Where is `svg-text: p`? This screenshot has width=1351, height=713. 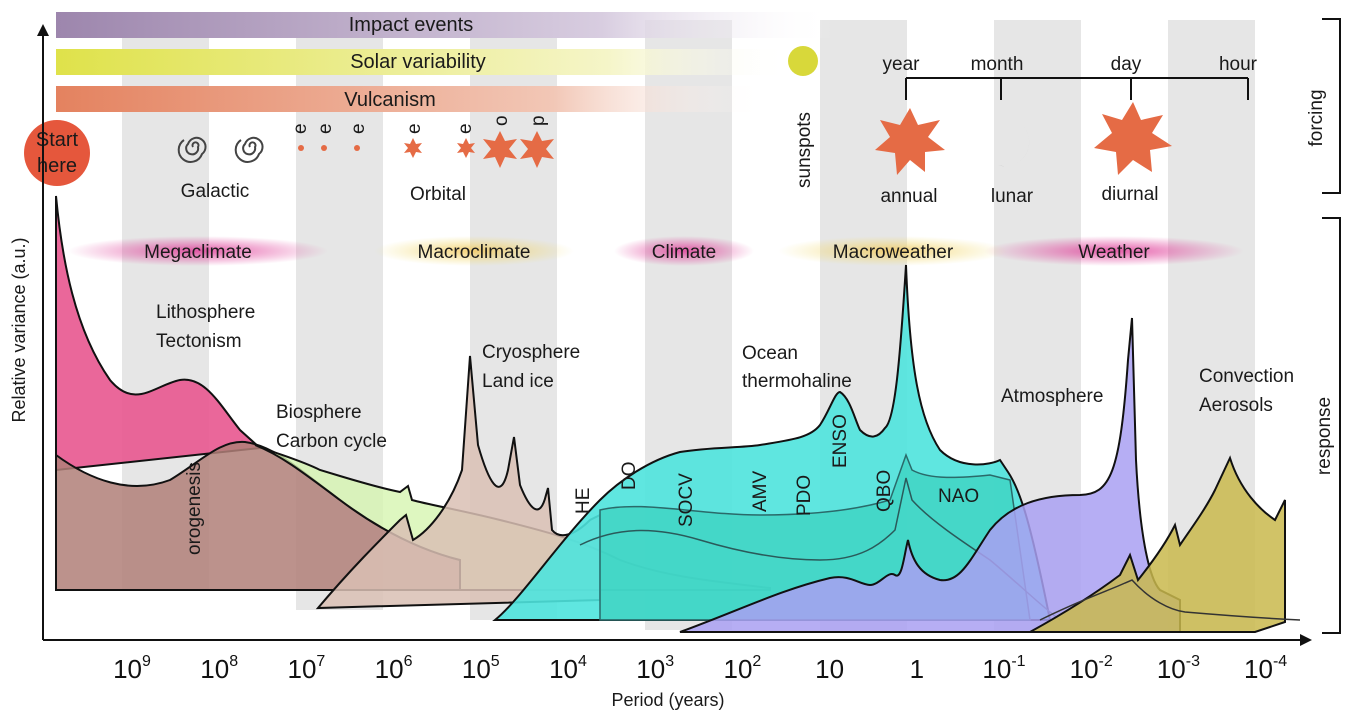 svg-text: p is located at coordinates (538, 120).